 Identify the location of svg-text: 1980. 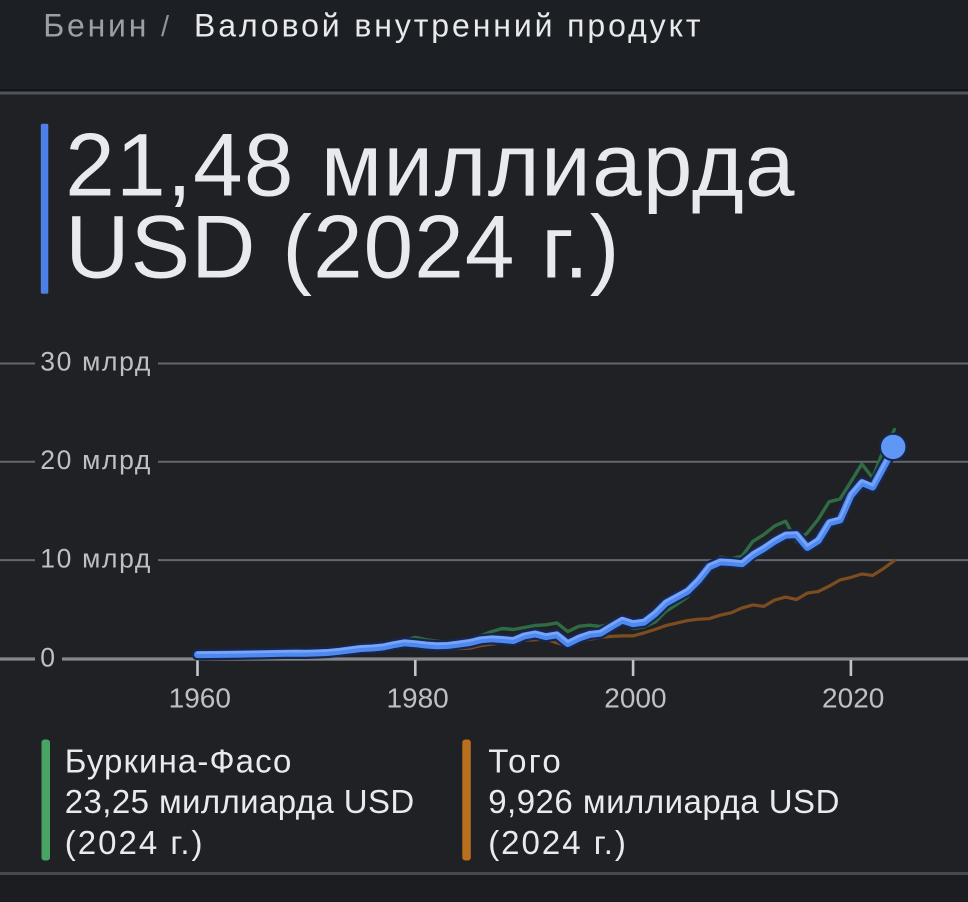
(417, 697).